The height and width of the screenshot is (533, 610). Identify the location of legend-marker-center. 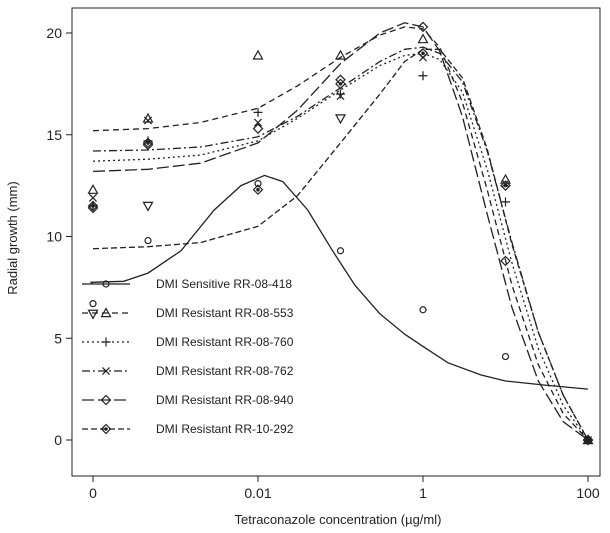
(106, 429).